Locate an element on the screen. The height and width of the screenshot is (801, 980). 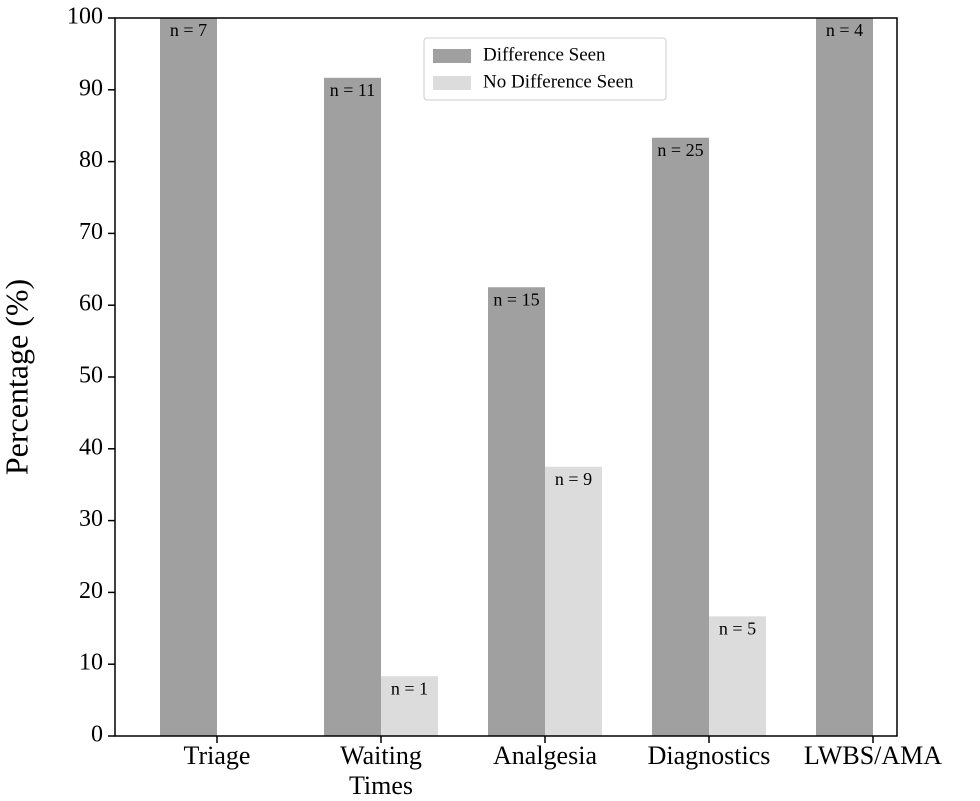
legend-box is located at coordinates (545, 69).